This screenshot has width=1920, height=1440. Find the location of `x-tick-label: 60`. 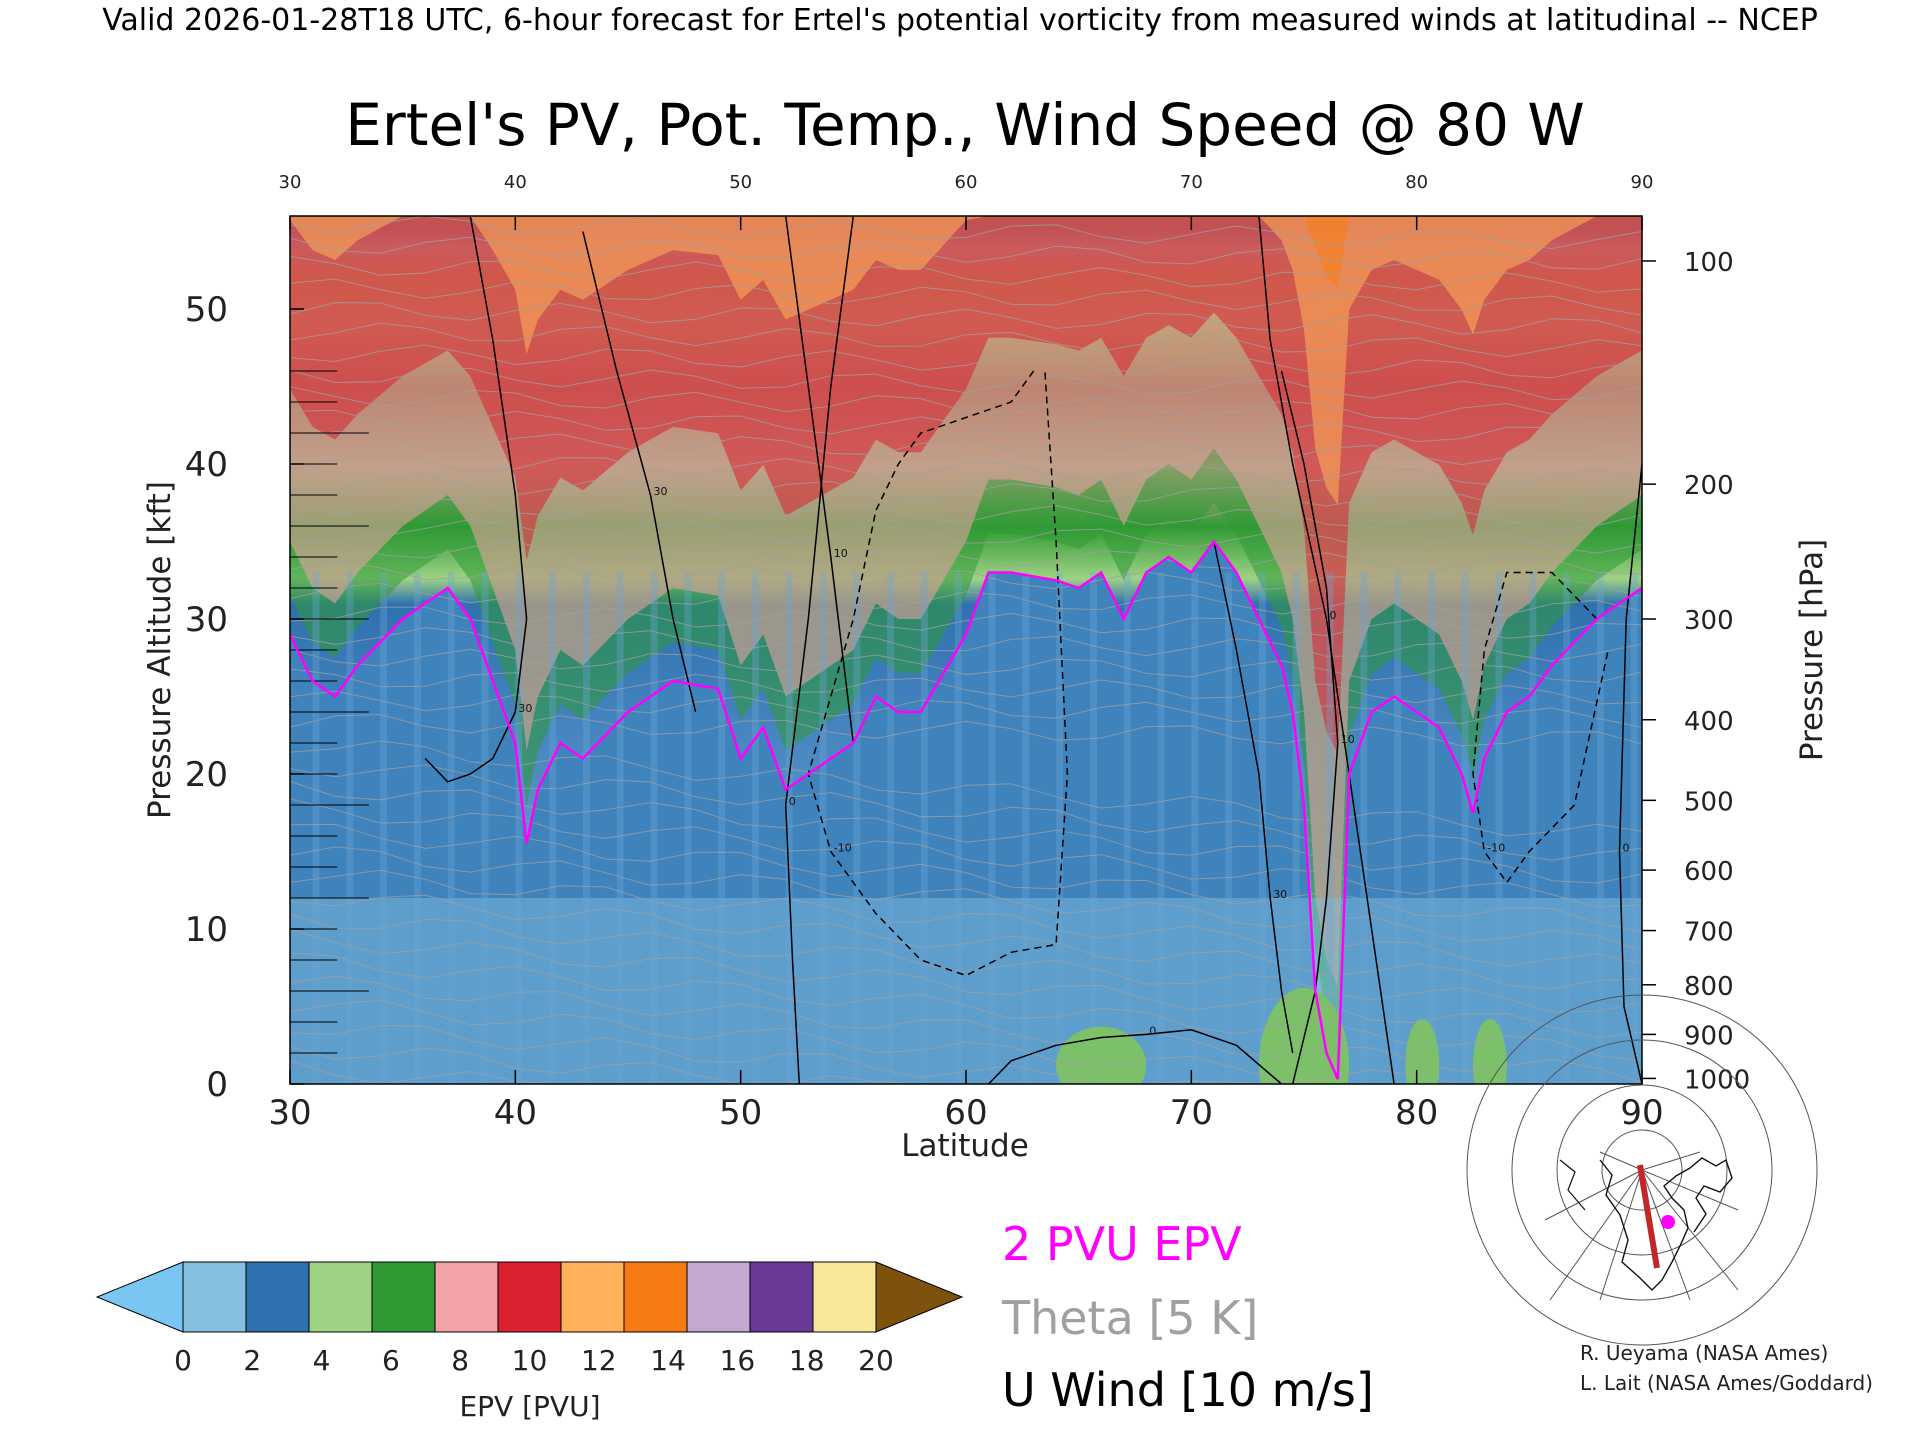

x-tick-label: 60 is located at coordinates (965, 1113).